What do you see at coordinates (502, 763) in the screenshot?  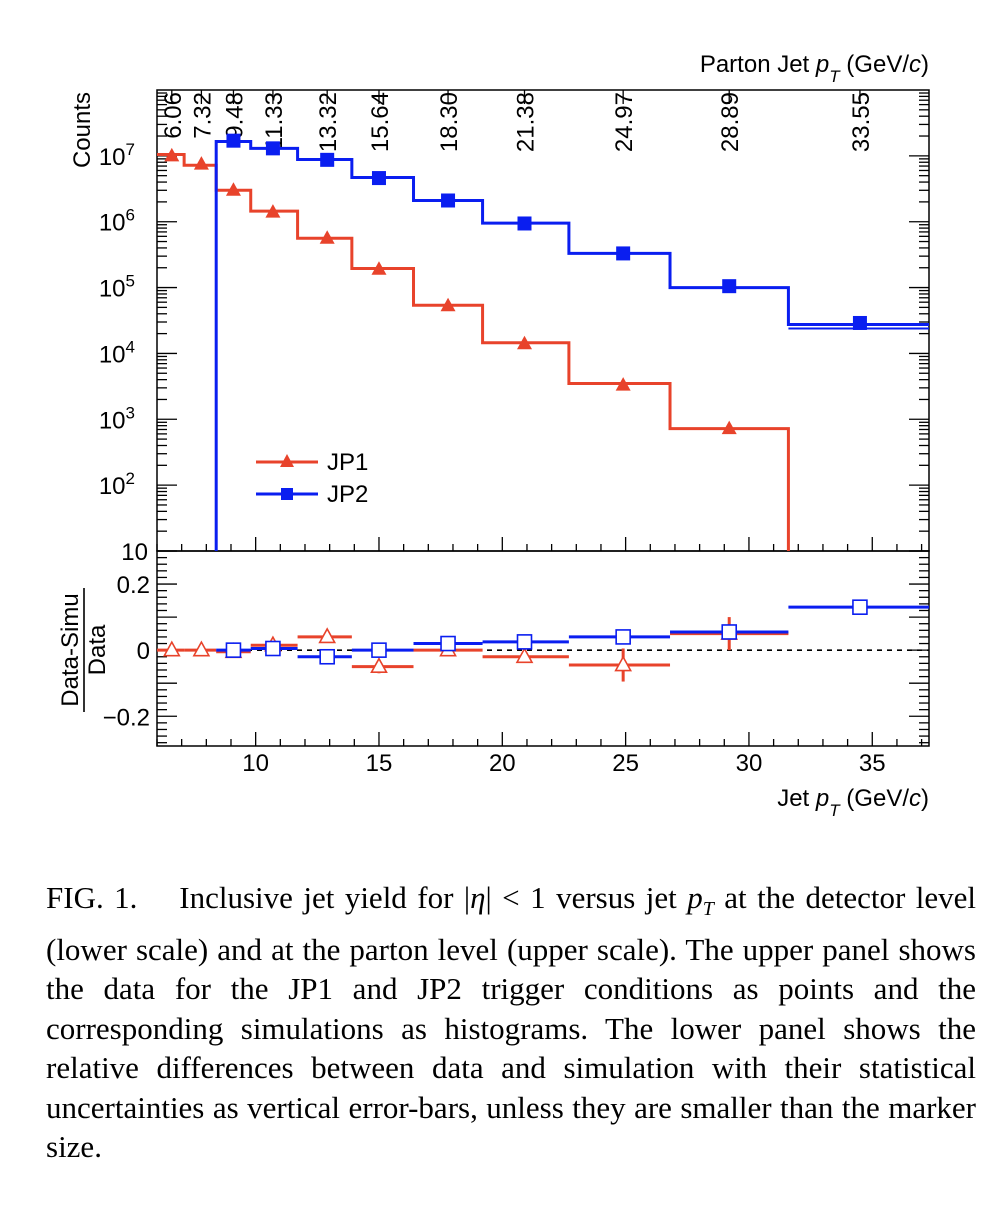 I see `x-tick-label: 20` at bounding box center [502, 763].